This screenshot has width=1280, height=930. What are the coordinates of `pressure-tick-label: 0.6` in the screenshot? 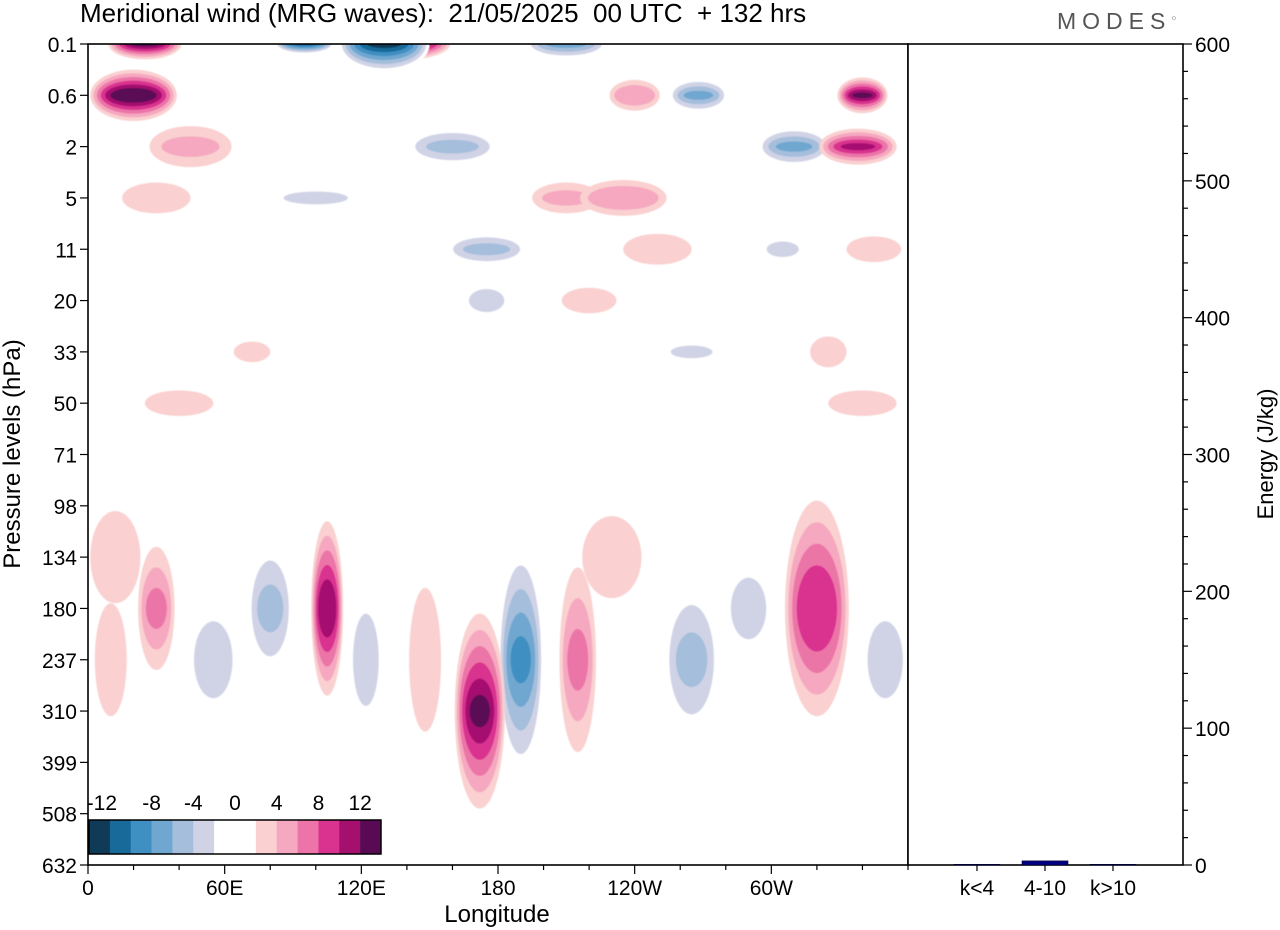 It's located at (62, 96).